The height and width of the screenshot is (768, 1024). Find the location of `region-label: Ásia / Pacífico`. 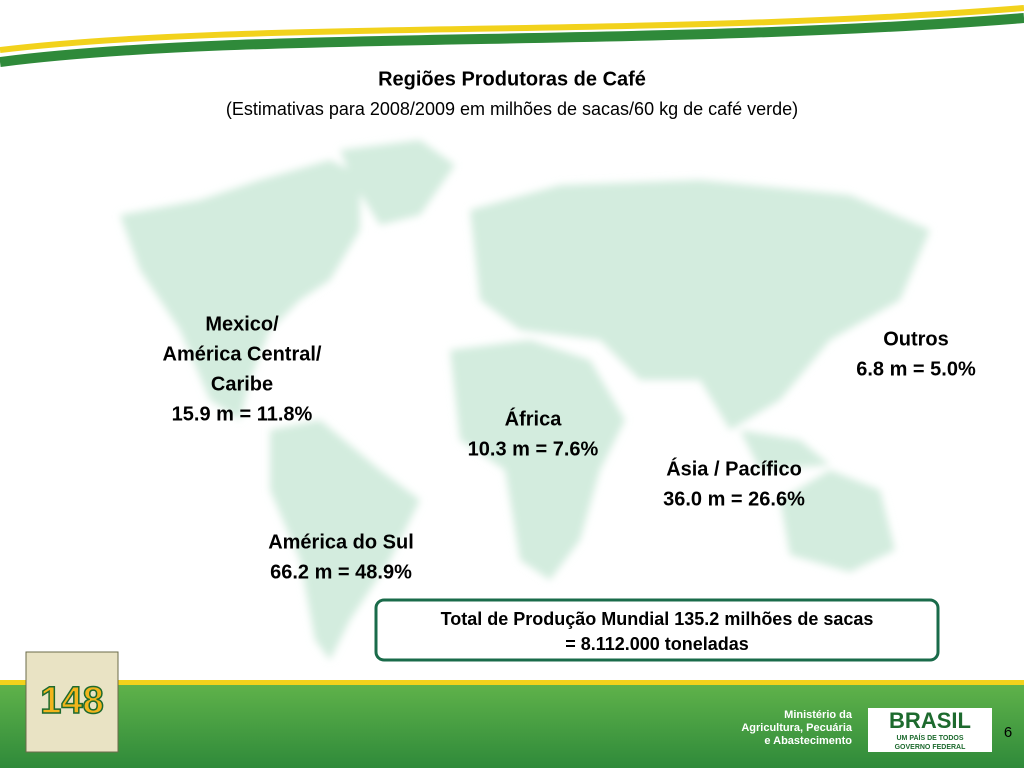

region-label: Ásia / Pacífico is located at coordinates (734, 468).